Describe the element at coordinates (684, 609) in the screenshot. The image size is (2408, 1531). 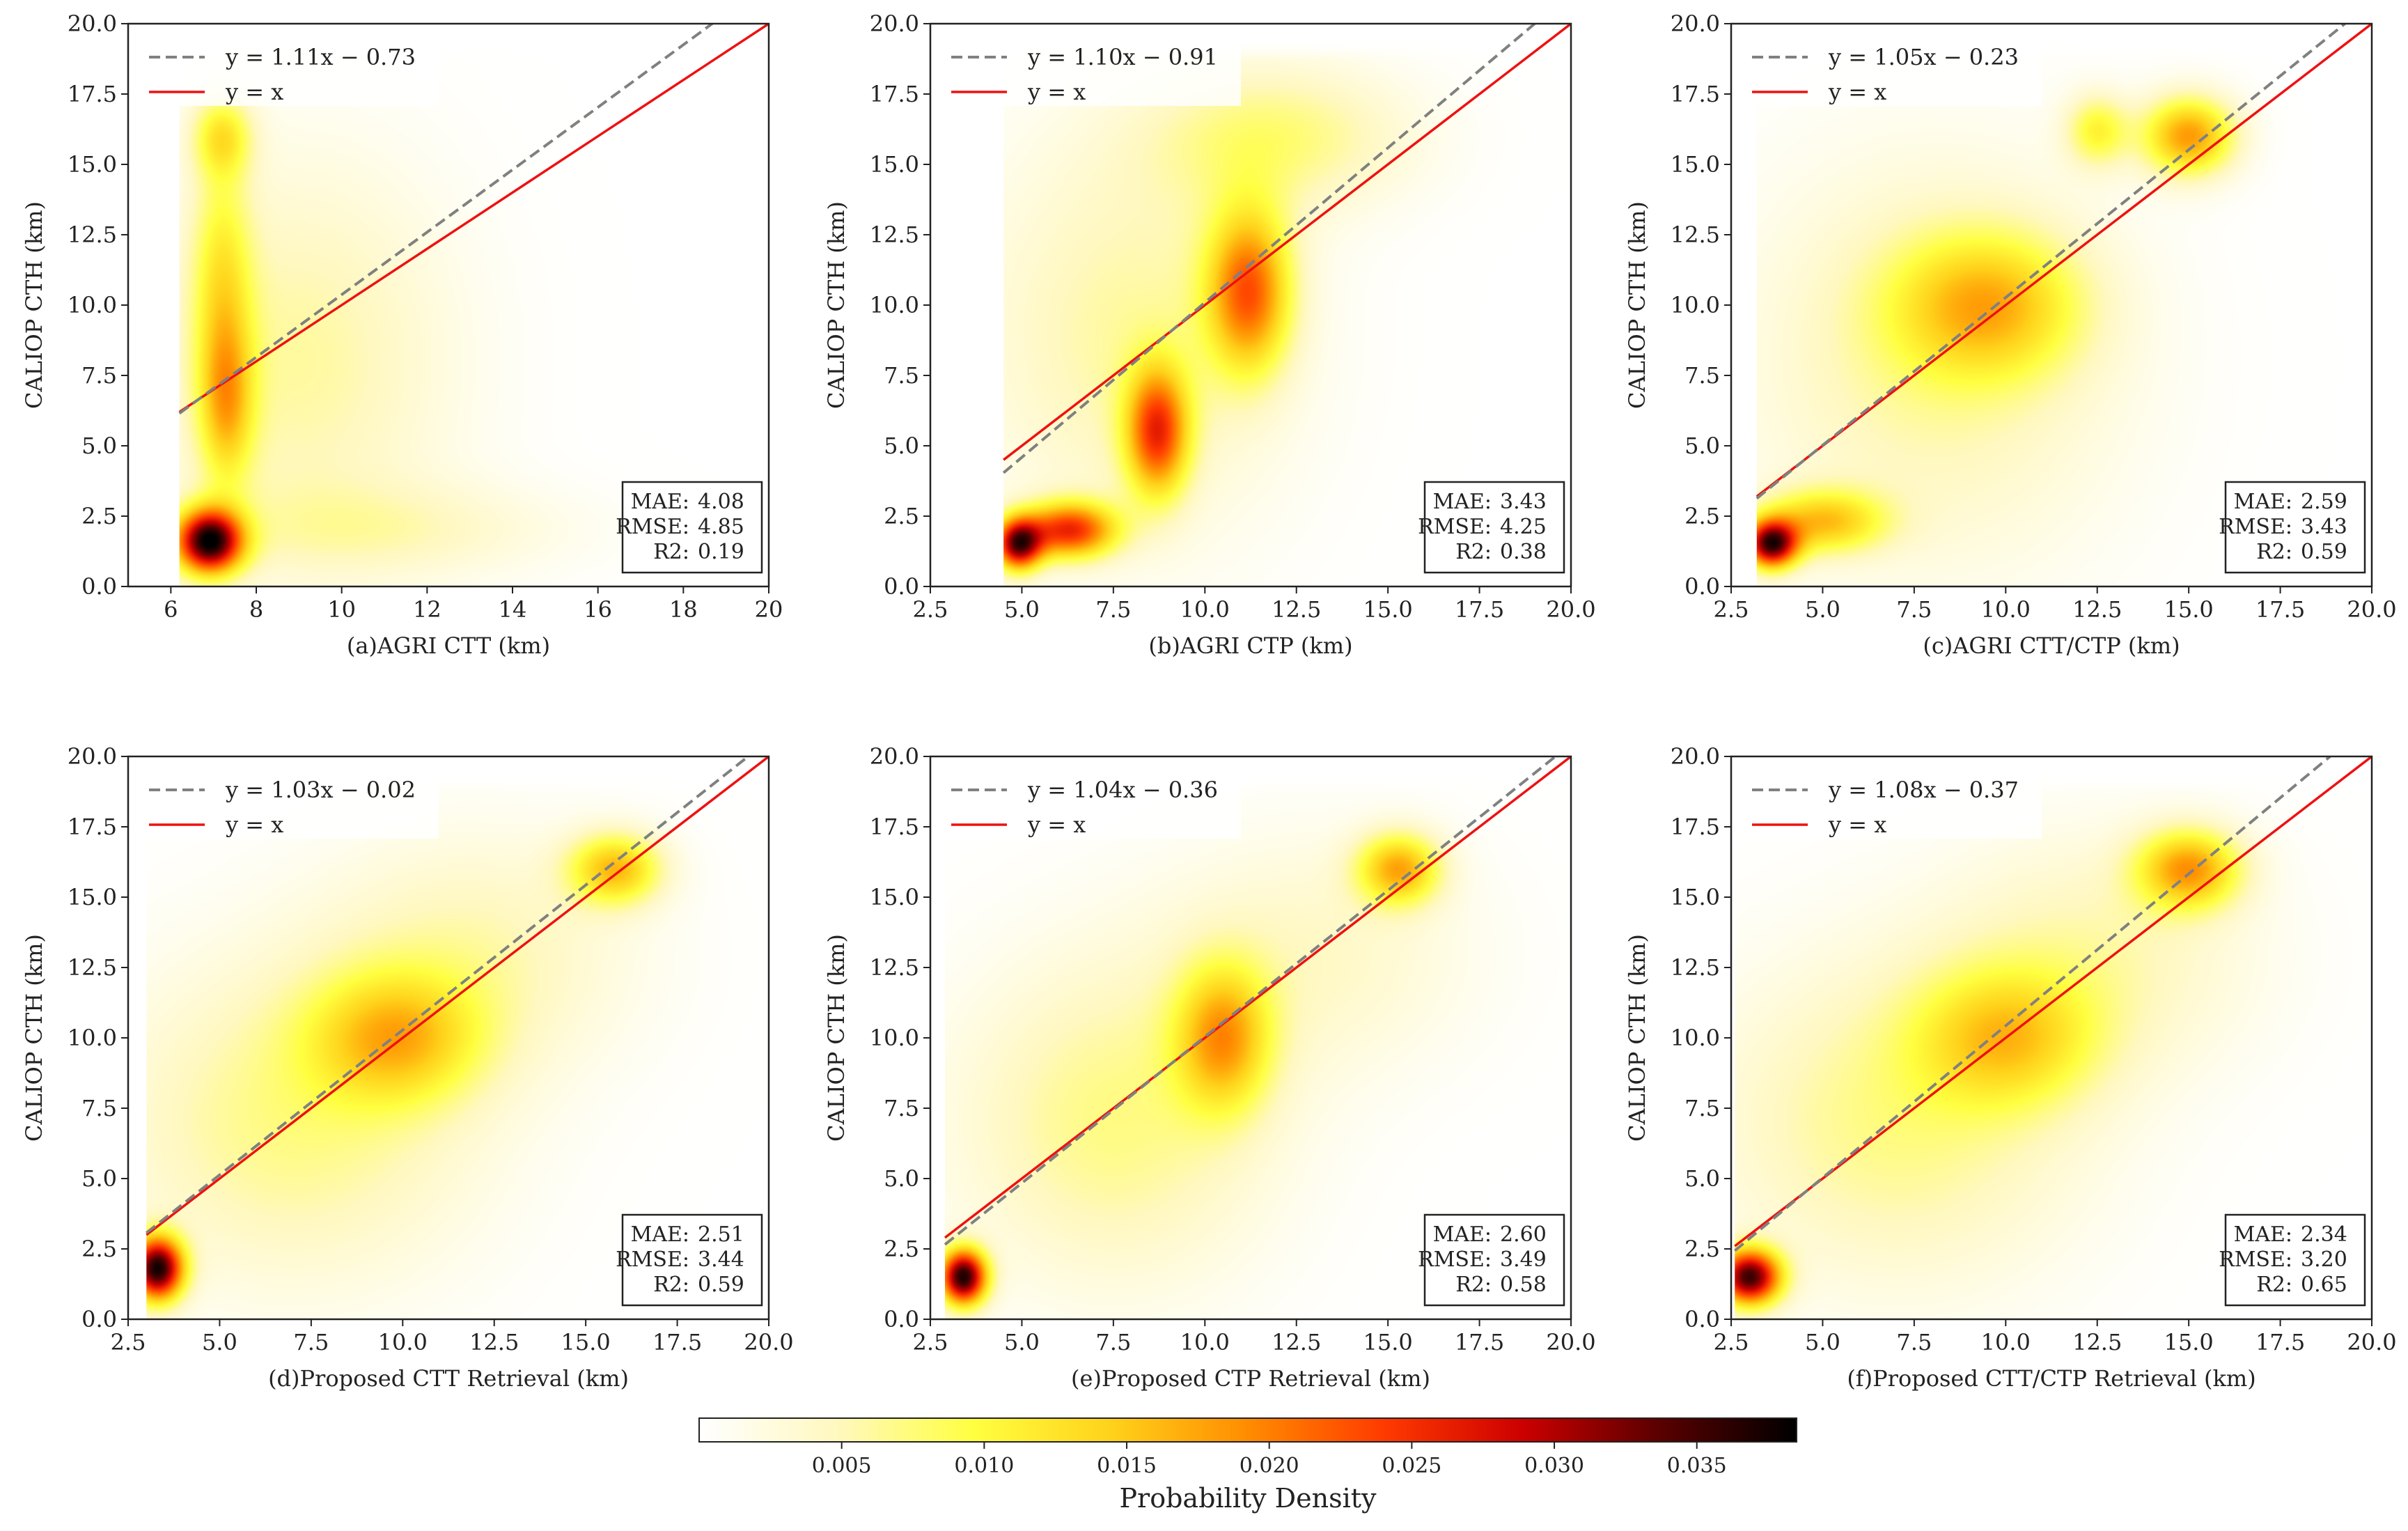
I see `x-tick-label: 18` at that location.